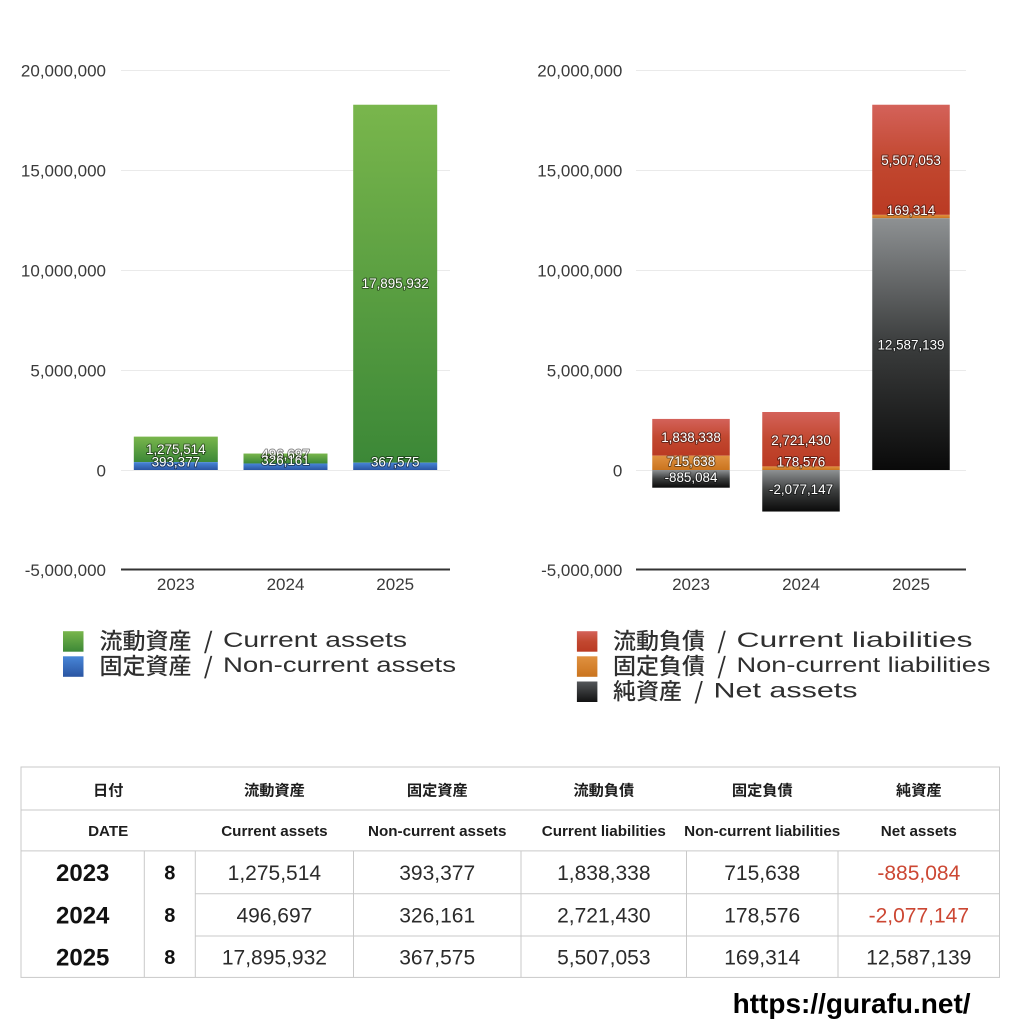 Image resolution: width=1024 pixels, height=1024 pixels. Describe the element at coordinates (852, 1003) in the screenshot. I see `svg-text: https://gurafu.net/` at that location.